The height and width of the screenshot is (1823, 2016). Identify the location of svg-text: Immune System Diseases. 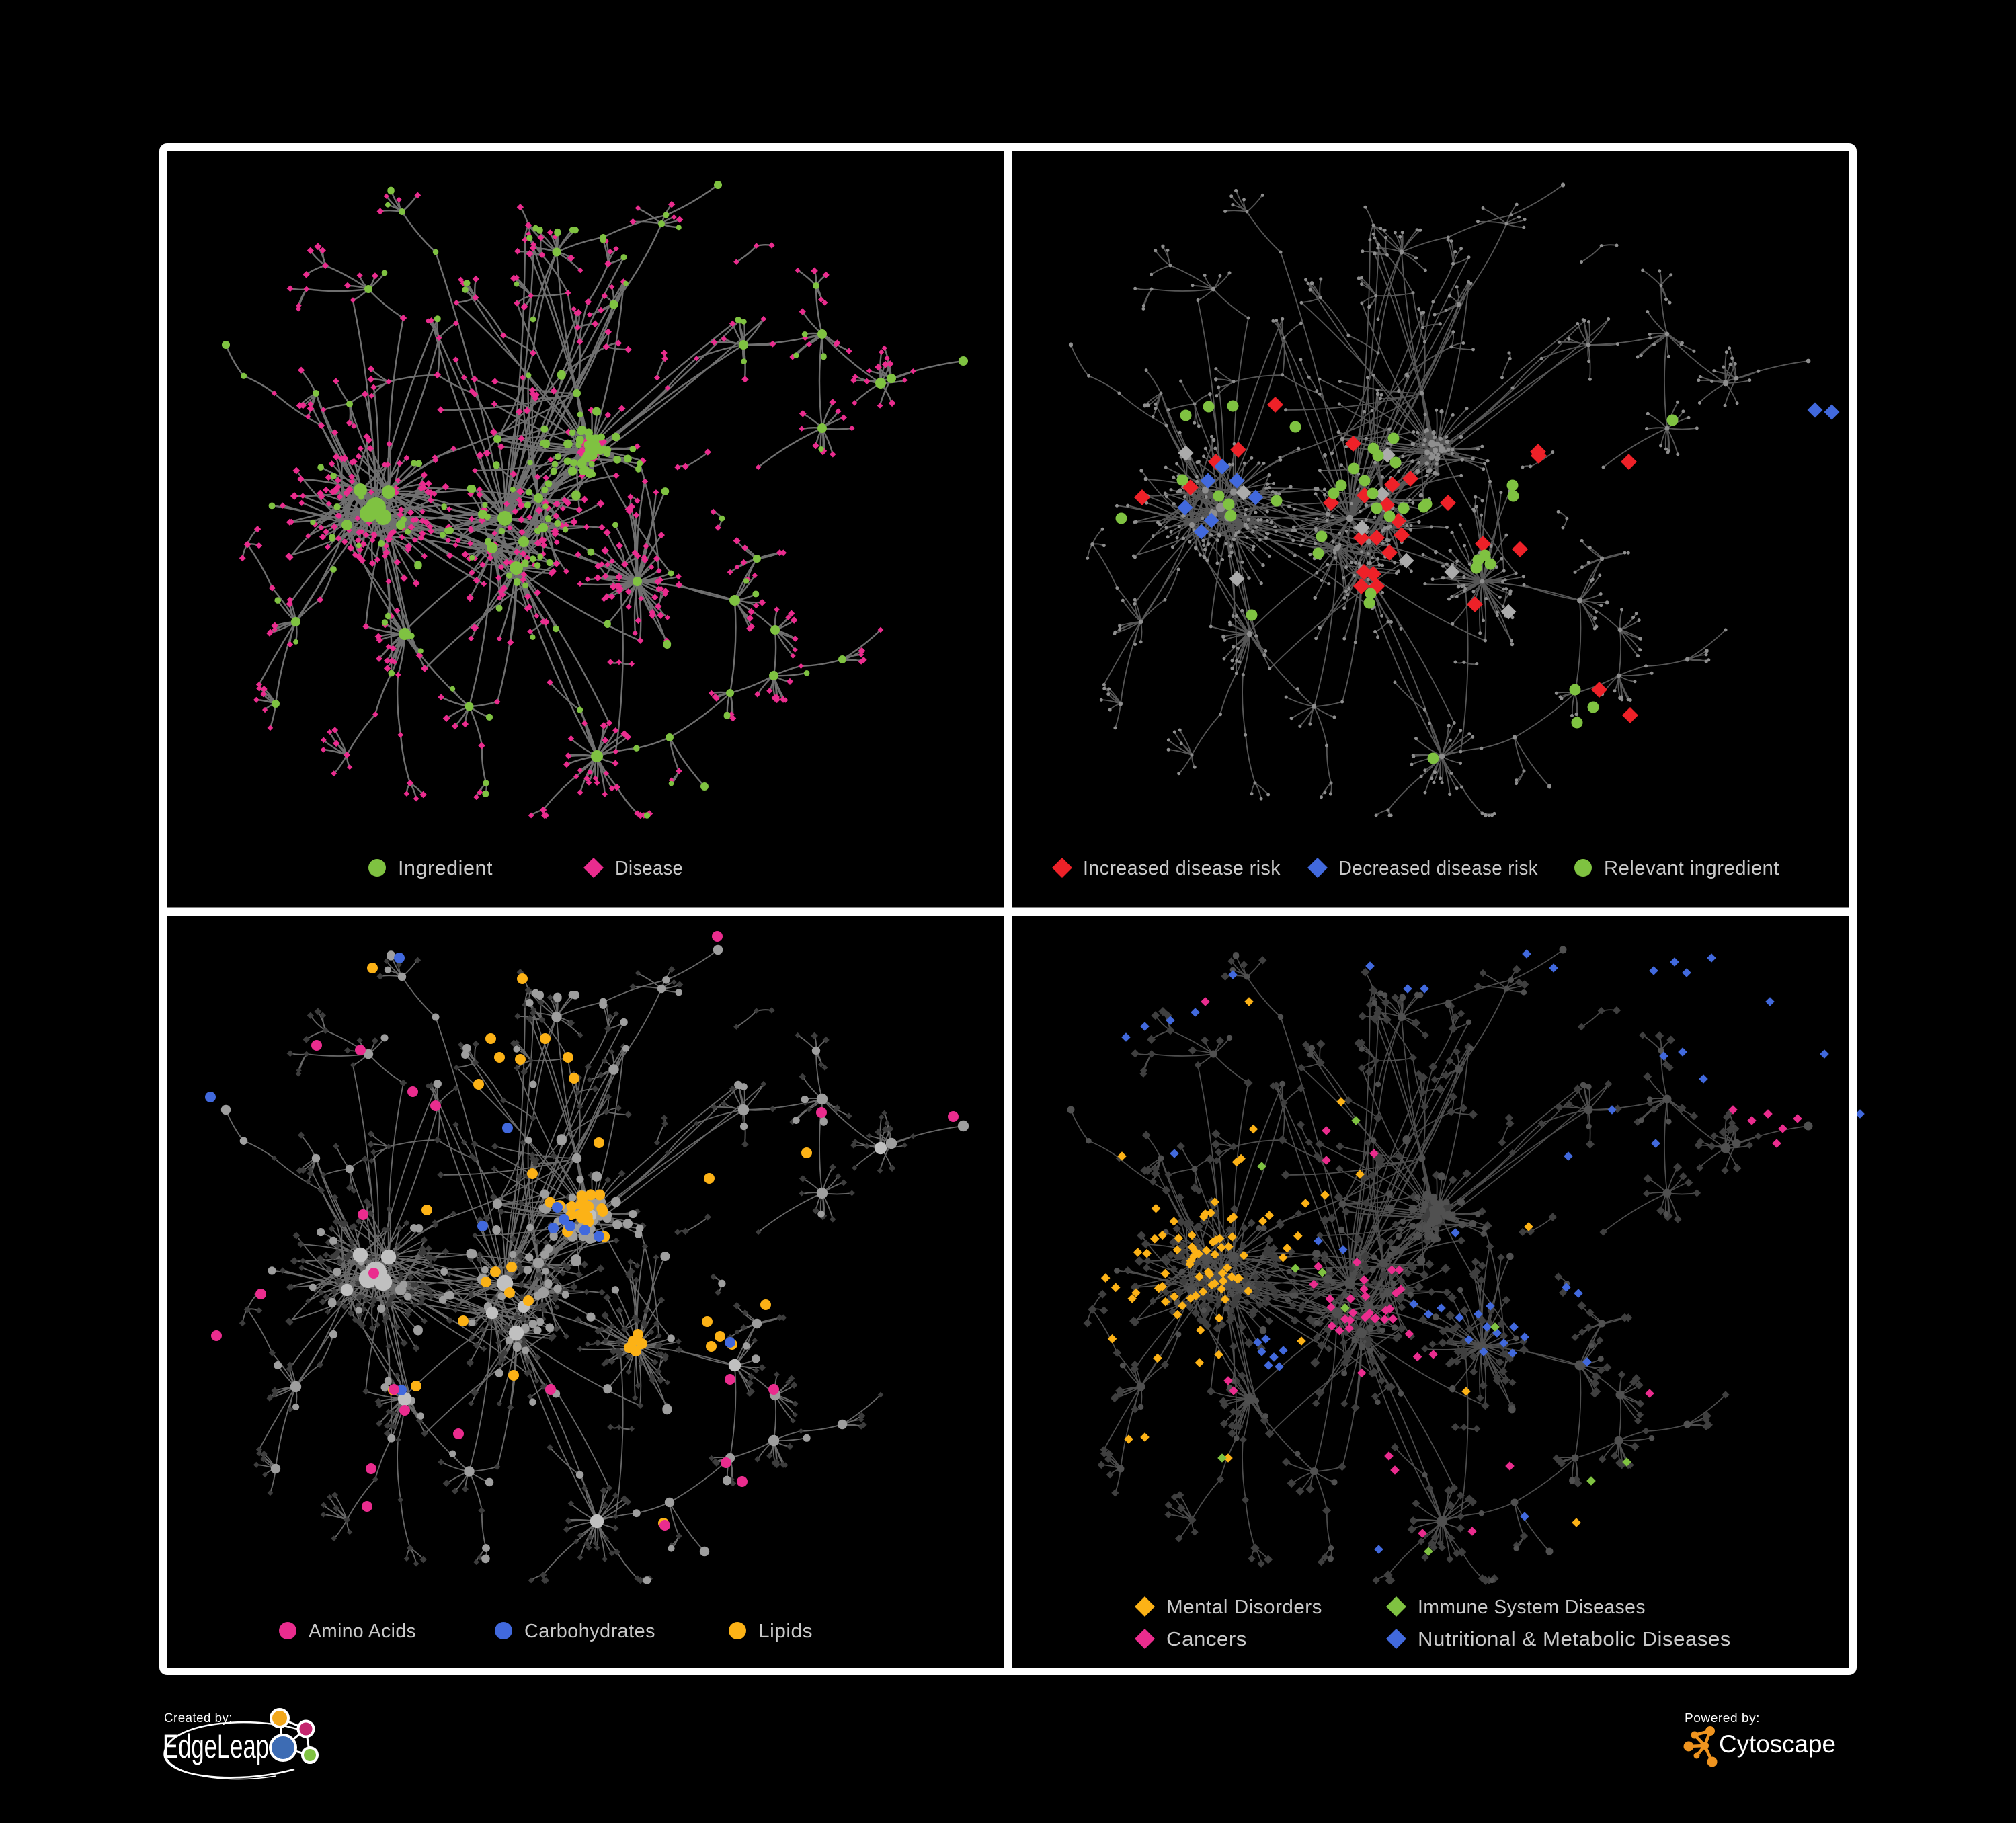
(1532, 1607).